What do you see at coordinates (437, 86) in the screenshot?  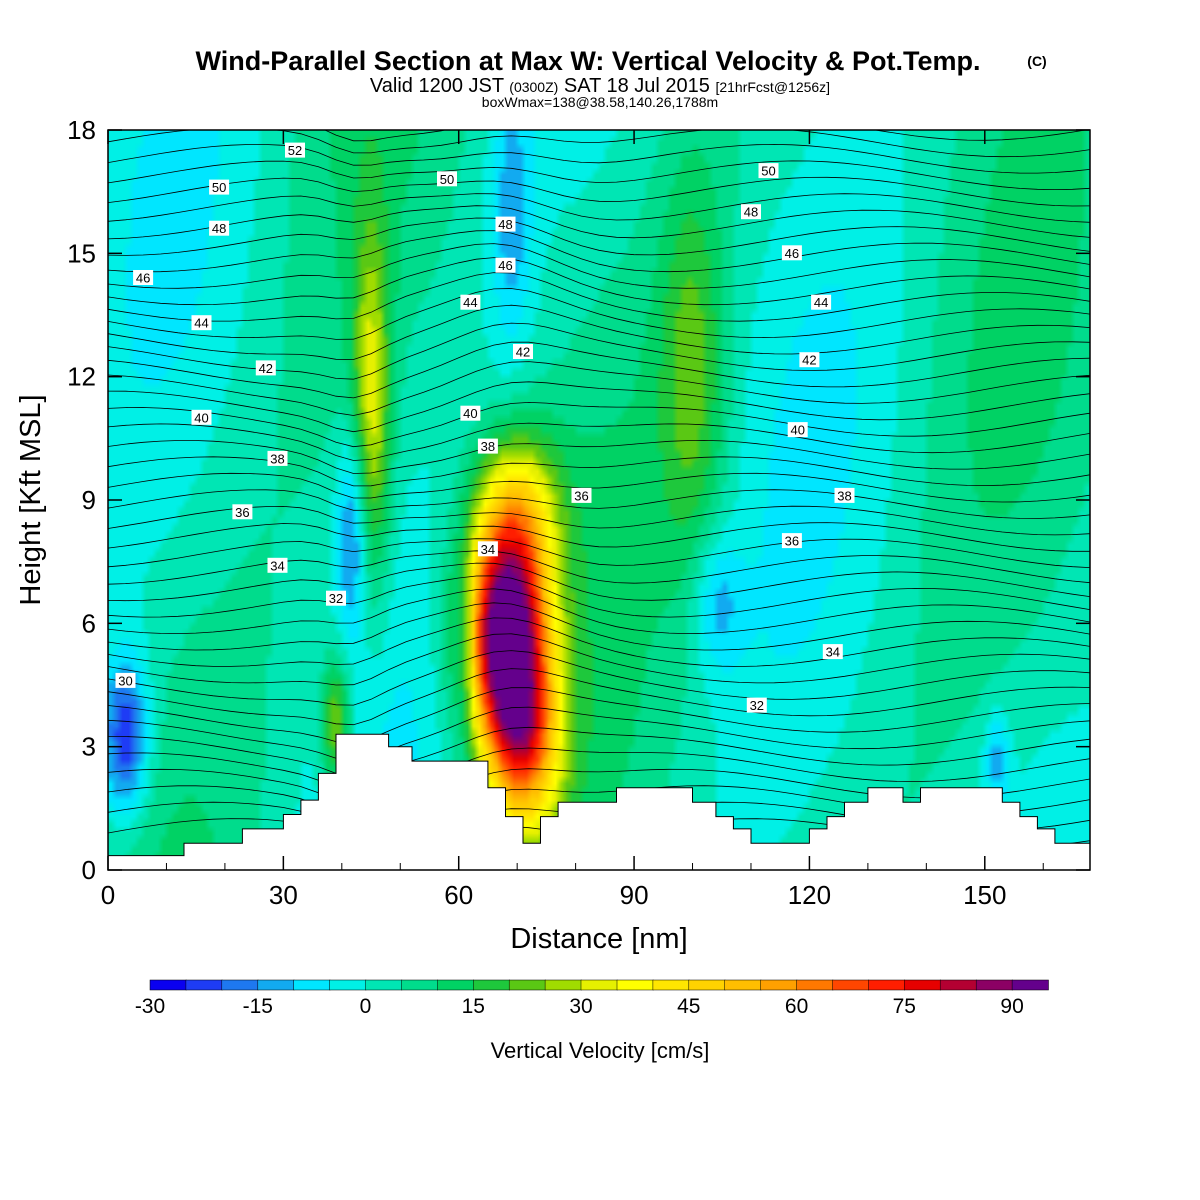 I see `valid-prefix: Valid 1200 JST` at bounding box center [437, 86].